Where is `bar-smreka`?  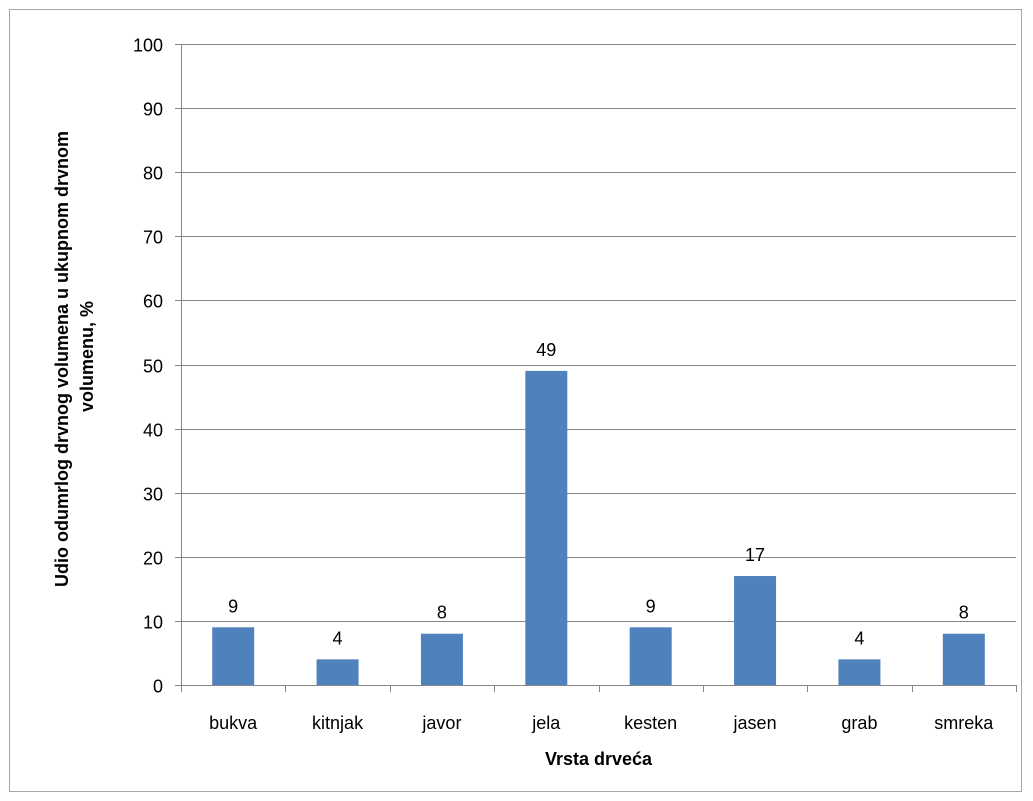
bar-smreka is located at coordinates (963, 659).